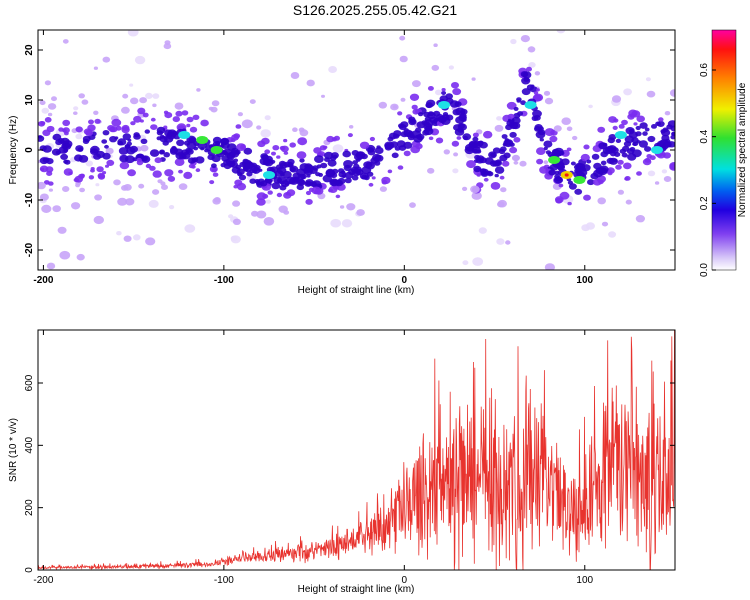 This screenshot has width=750, height=600. What do you see at coordinates (29, 50) in the screenshot?
I see `y-tick-label: 20` at bounding box center [29, 50].